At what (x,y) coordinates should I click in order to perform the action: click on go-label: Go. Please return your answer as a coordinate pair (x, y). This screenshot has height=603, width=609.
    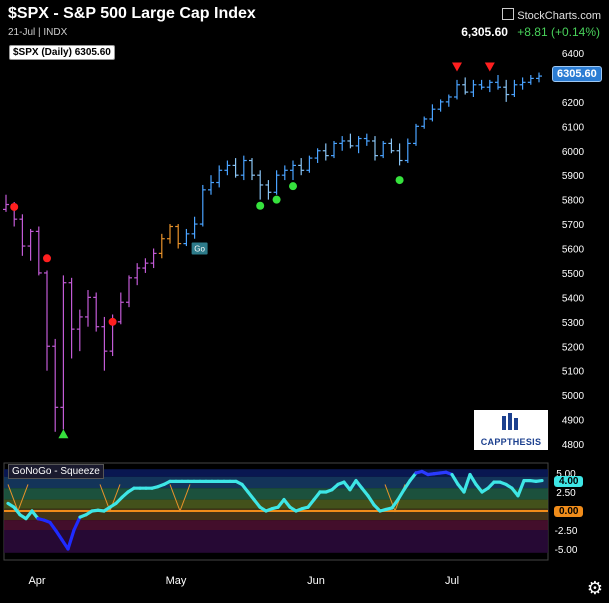
    Looking at the image, I should click on (199, 248).